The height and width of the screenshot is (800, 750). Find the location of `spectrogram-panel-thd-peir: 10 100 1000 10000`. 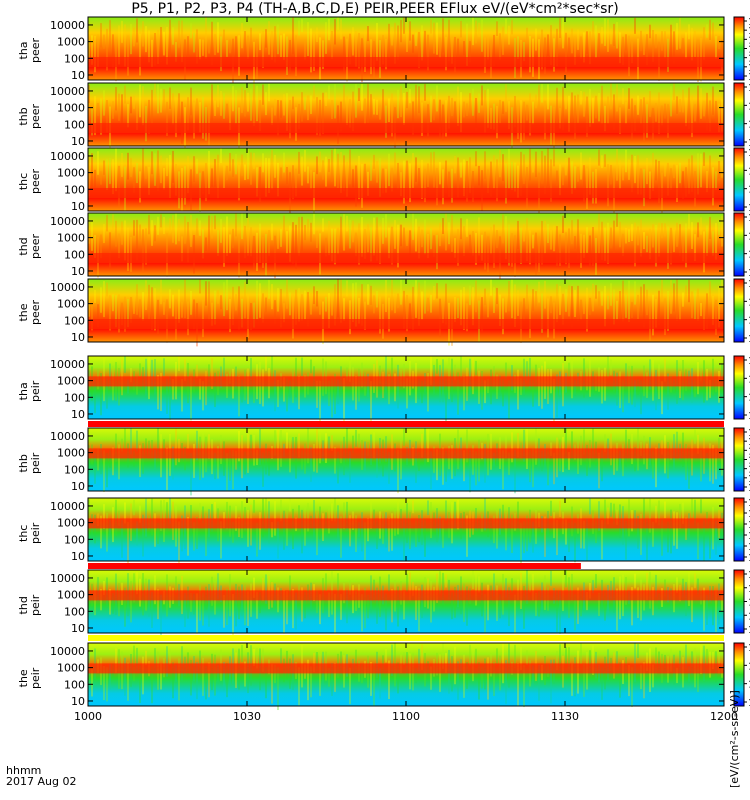

spectrogram-panel-thd-peir: 10 100 1000 10000 is located at coordinates (387, 602).